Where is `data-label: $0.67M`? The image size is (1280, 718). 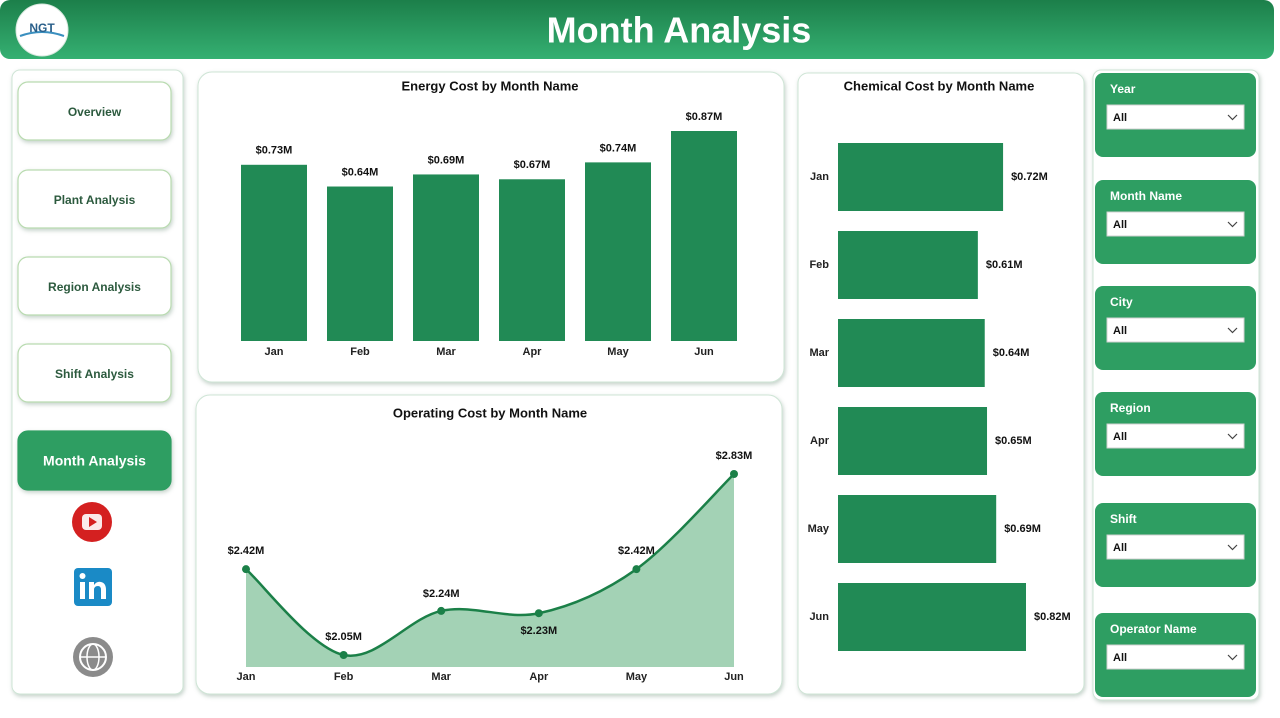
data-label: $0.67M is located at coordinates (532, 165).